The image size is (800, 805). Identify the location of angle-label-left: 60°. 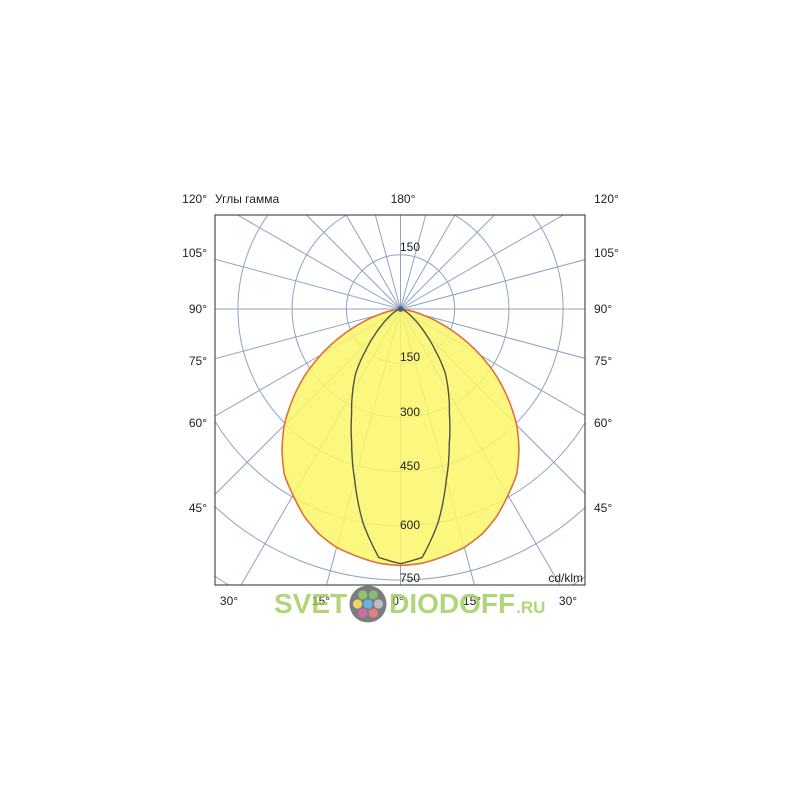
(198, 423).